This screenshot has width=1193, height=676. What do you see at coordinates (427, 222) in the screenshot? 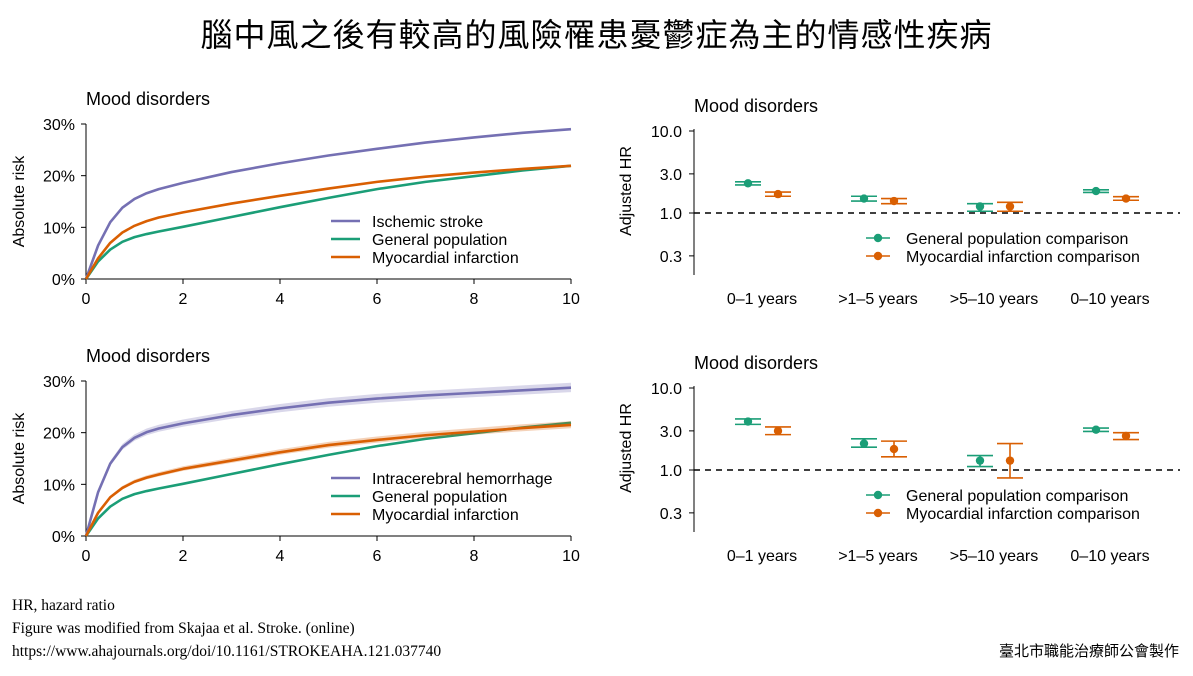
I see `legend-label: Ischemic stroke` at bounding box center [427, 222].